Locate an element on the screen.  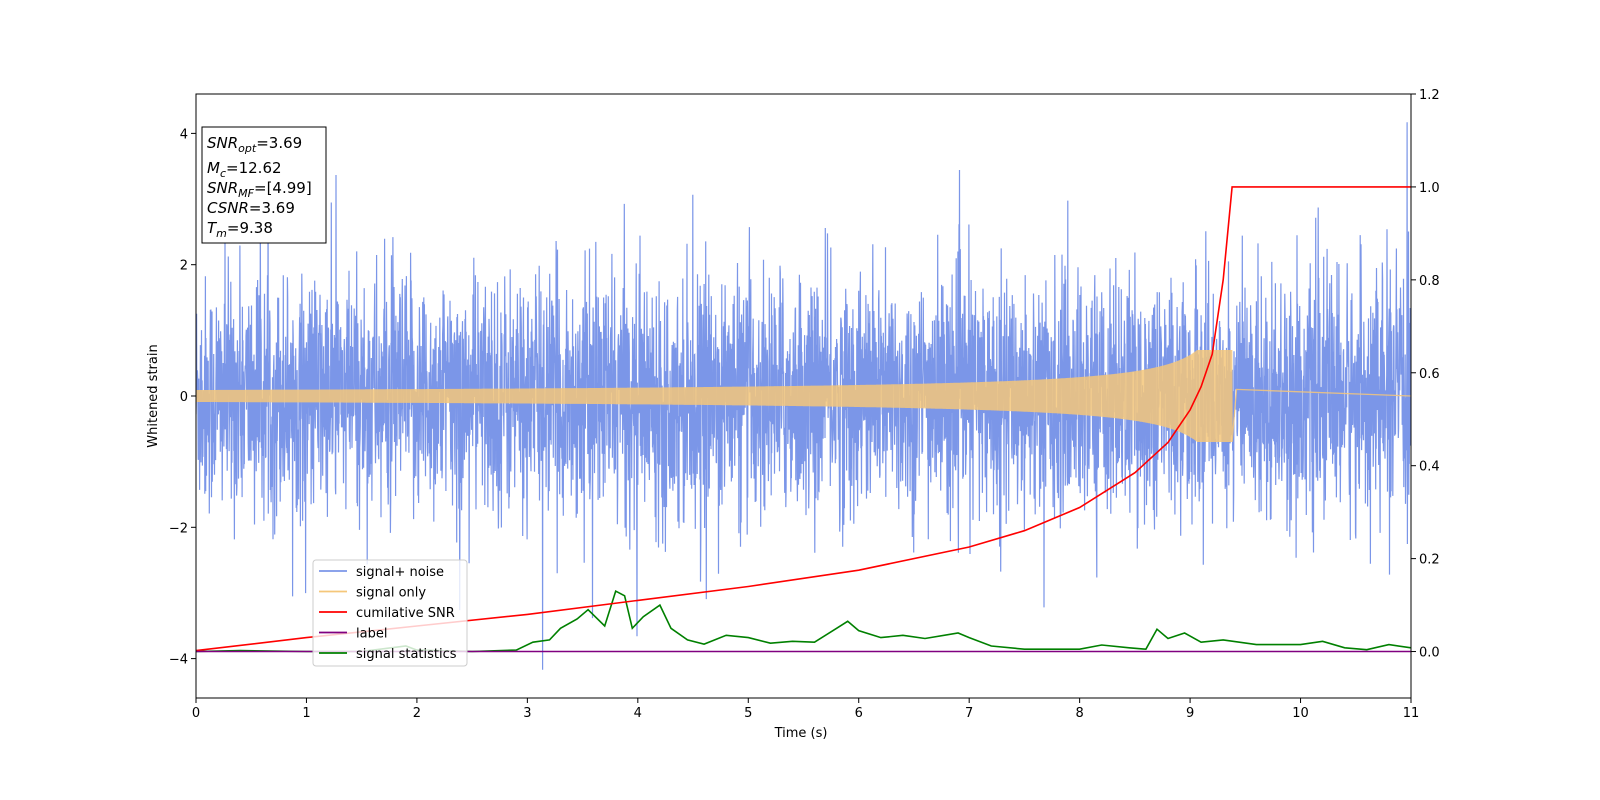
stats-line: Tm=9.38 is located at coordinates (240, 229).